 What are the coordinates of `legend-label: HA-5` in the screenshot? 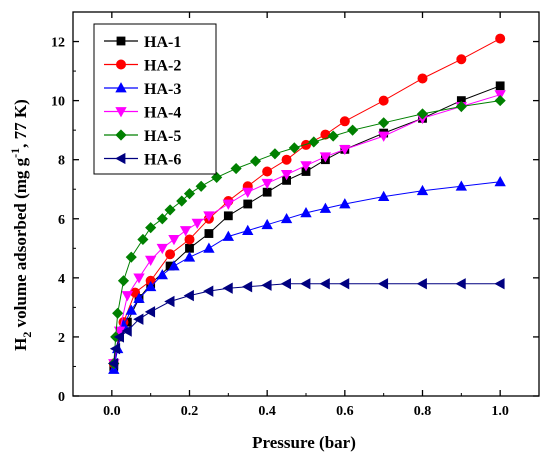 It's located at (162, 136).